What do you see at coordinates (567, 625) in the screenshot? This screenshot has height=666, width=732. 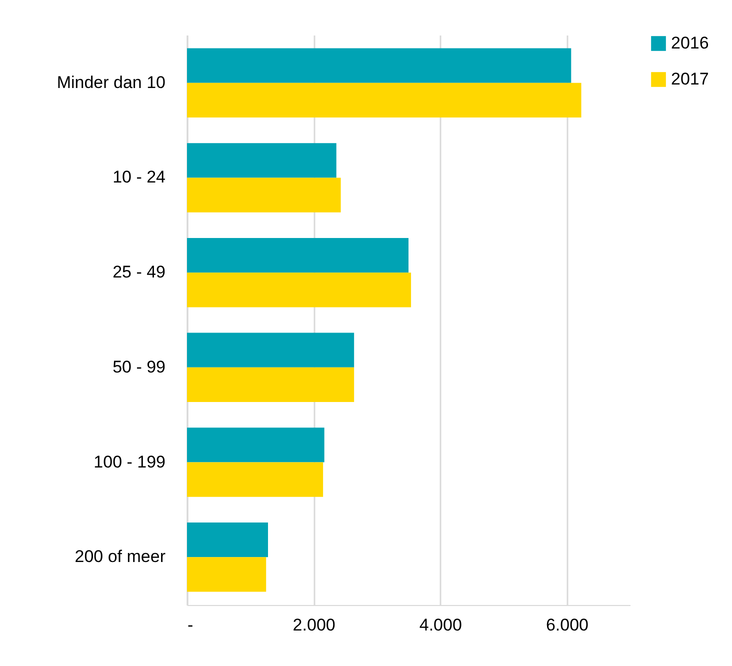 I see `x-tick-label: 6.000` at bounding box center [567, 625].